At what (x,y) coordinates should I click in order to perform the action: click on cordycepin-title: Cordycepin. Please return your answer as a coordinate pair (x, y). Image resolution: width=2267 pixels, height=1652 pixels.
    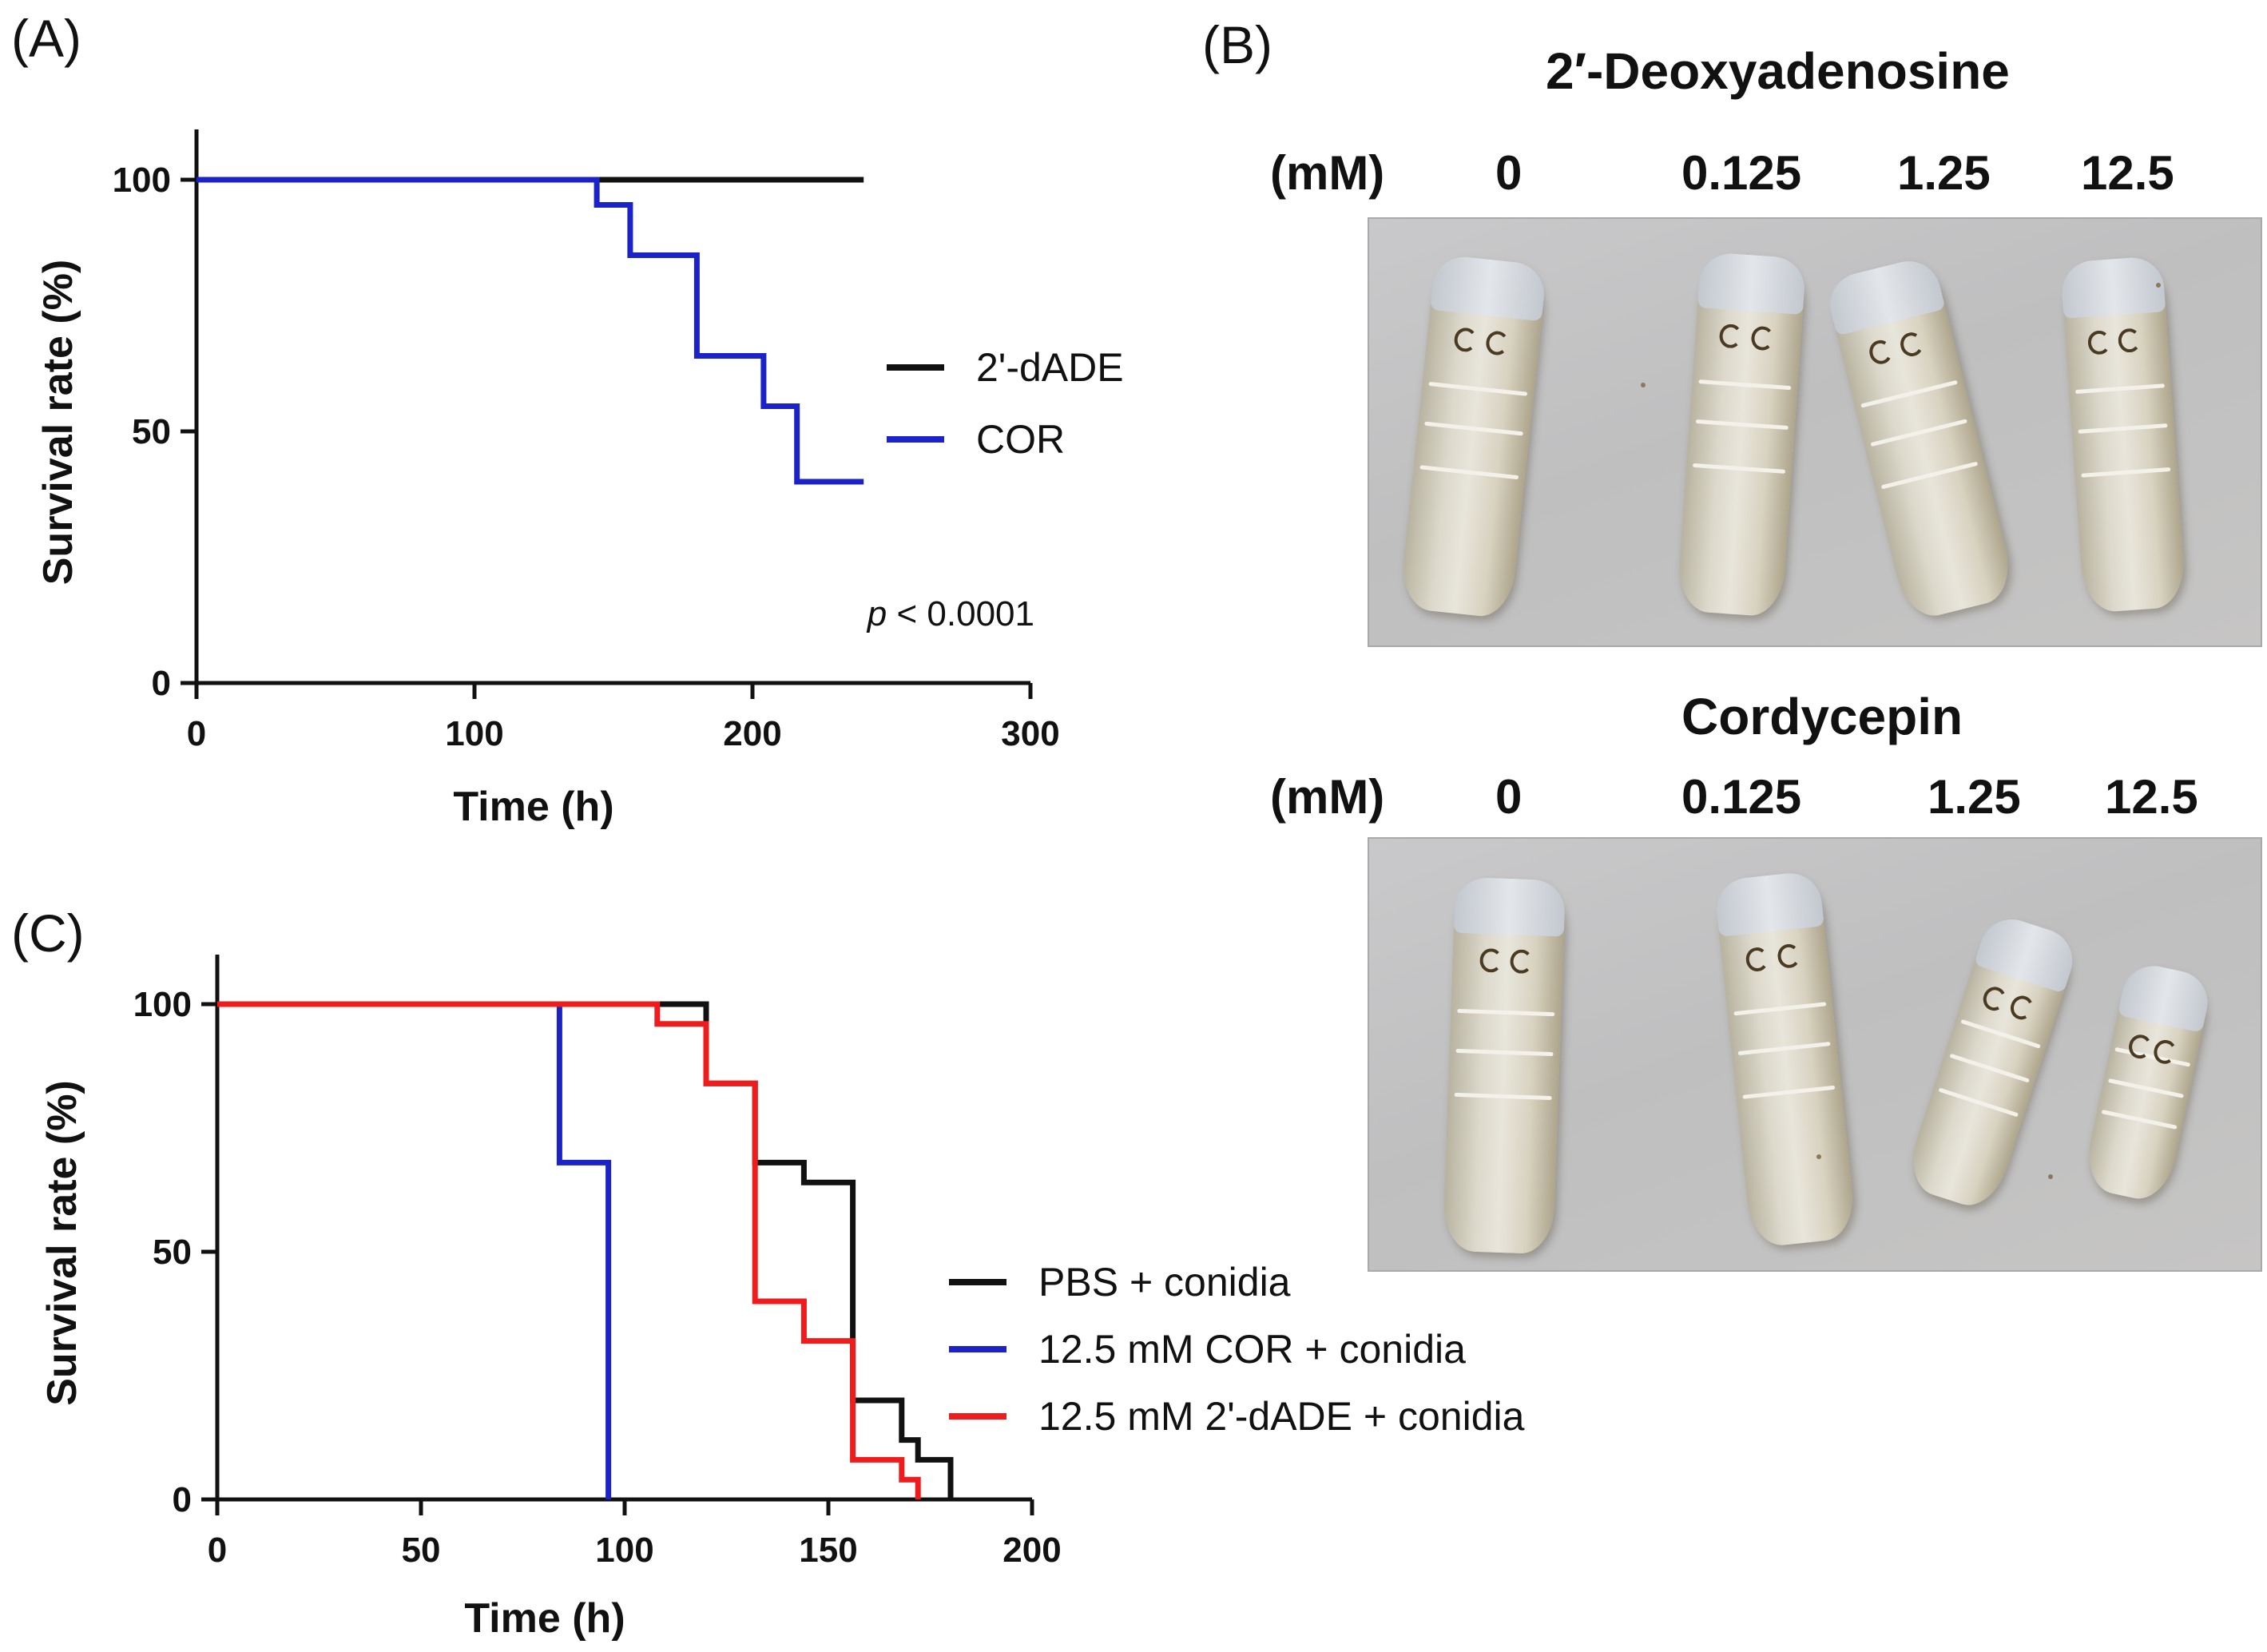
    Looking at the image, I should click on (1822, 716).